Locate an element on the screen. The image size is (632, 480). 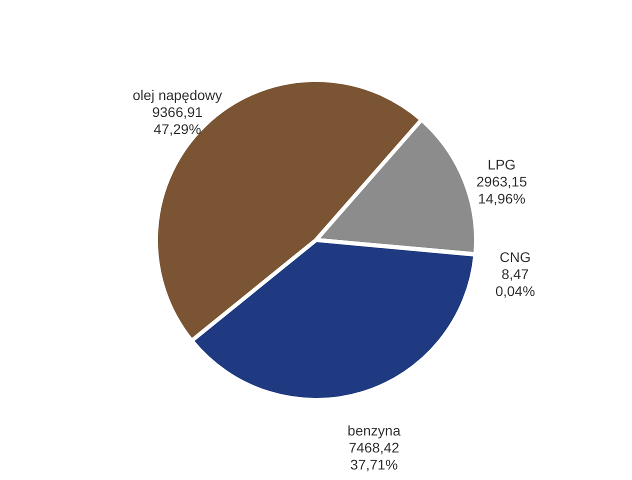
data-label: 7468,42 37,71% is located at coordinates (374, 455).